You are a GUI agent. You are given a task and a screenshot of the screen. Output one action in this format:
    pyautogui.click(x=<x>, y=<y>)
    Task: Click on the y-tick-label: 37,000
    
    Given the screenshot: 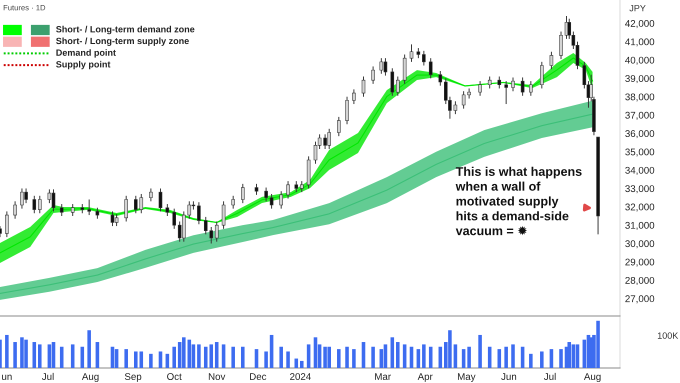 What is the action you would take?
    pyautogui.click(x=639, y=116)
    